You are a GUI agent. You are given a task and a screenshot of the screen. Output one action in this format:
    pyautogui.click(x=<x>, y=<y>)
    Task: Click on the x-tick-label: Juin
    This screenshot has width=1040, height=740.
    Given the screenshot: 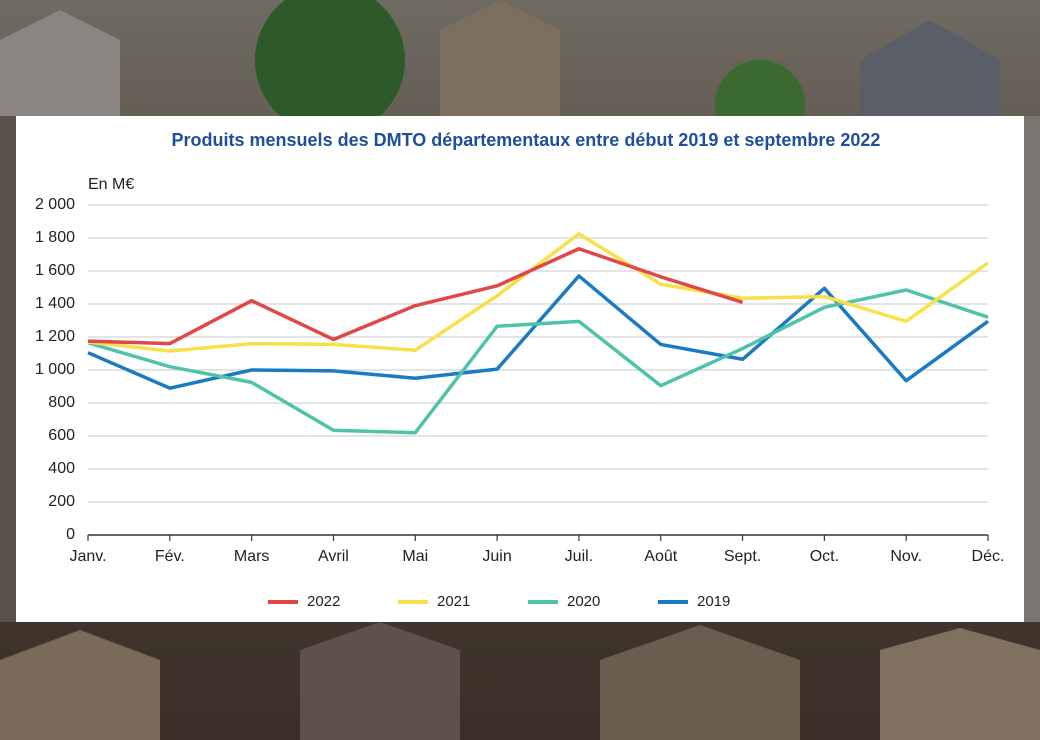 What is the action you would take?
    pyautogui.click(x=496, y=556)
    